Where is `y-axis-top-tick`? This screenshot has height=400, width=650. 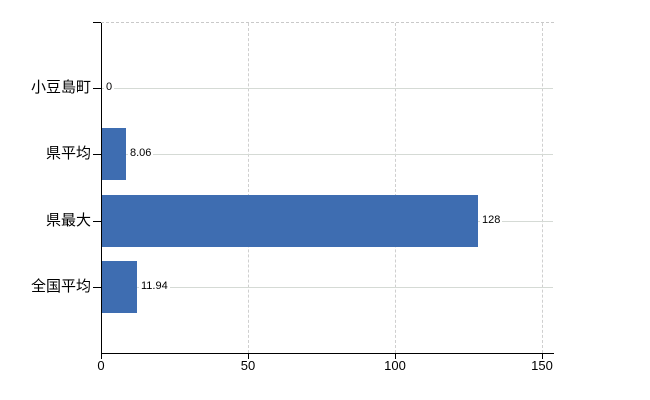
y-axis-top-tick is located at coordinates (97, 22).